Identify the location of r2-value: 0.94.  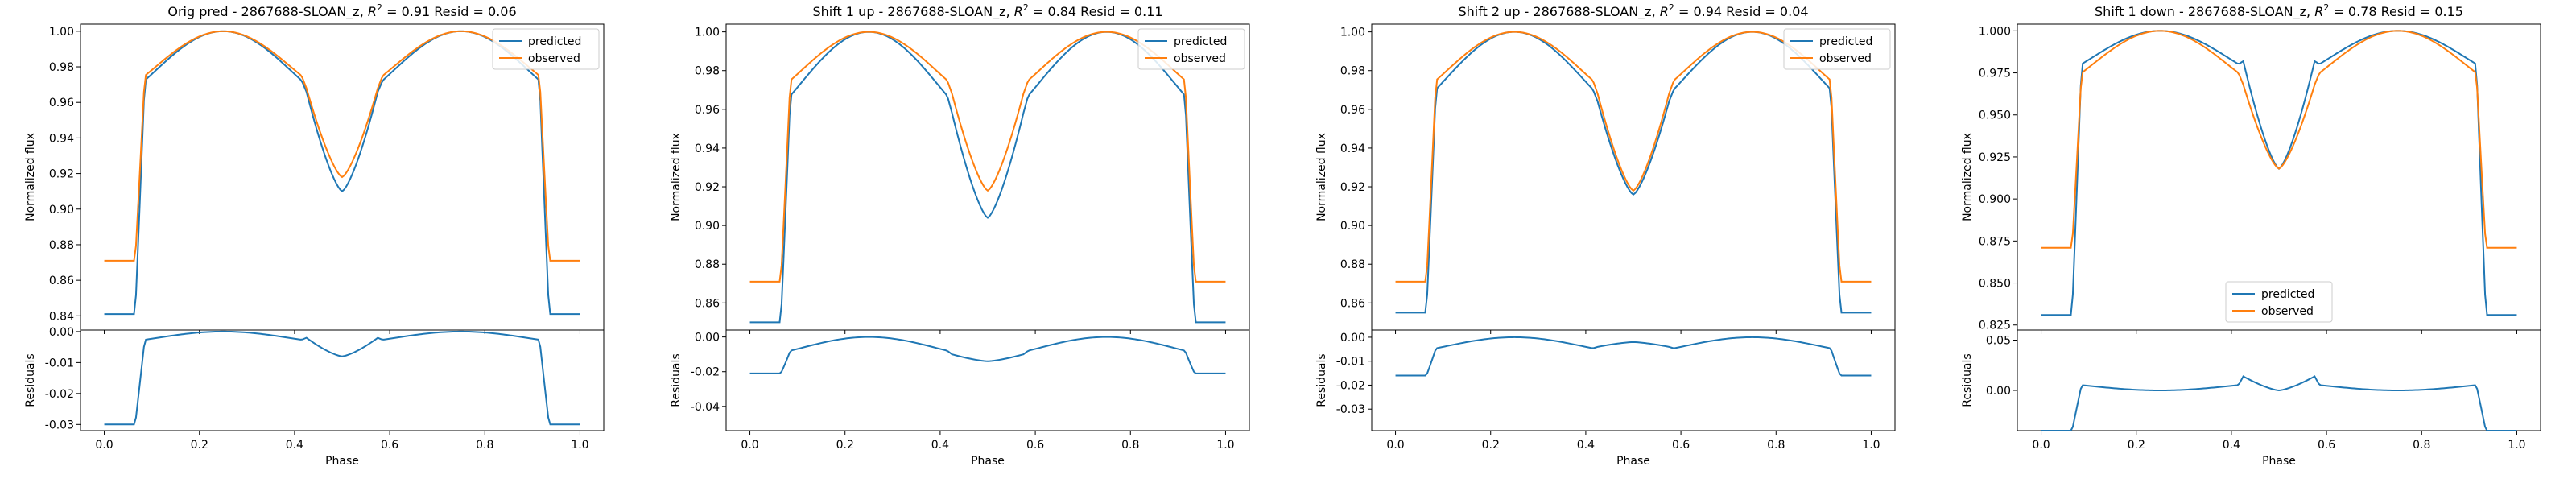
(1707, 11).